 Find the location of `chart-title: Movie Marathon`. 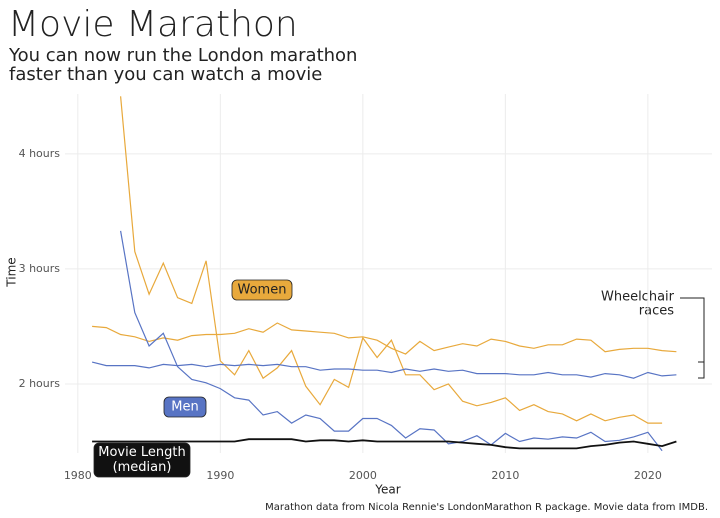

chart-title: Movie Marathon is located at coordinates (153, 24).